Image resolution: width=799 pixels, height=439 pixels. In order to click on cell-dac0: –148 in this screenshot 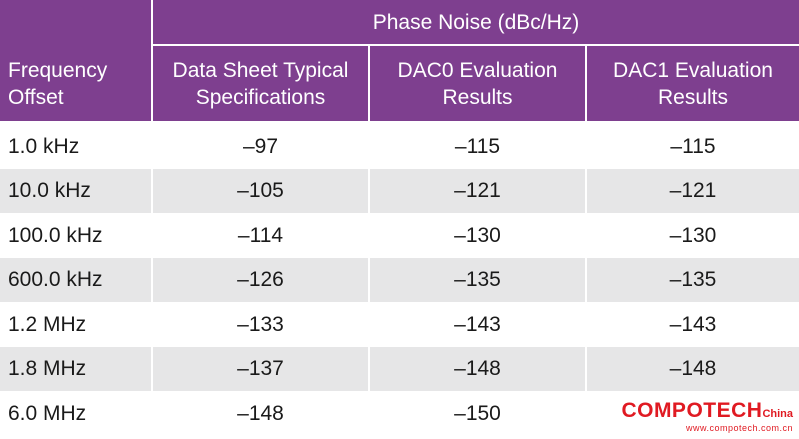, I will do `click(477, 368)`.